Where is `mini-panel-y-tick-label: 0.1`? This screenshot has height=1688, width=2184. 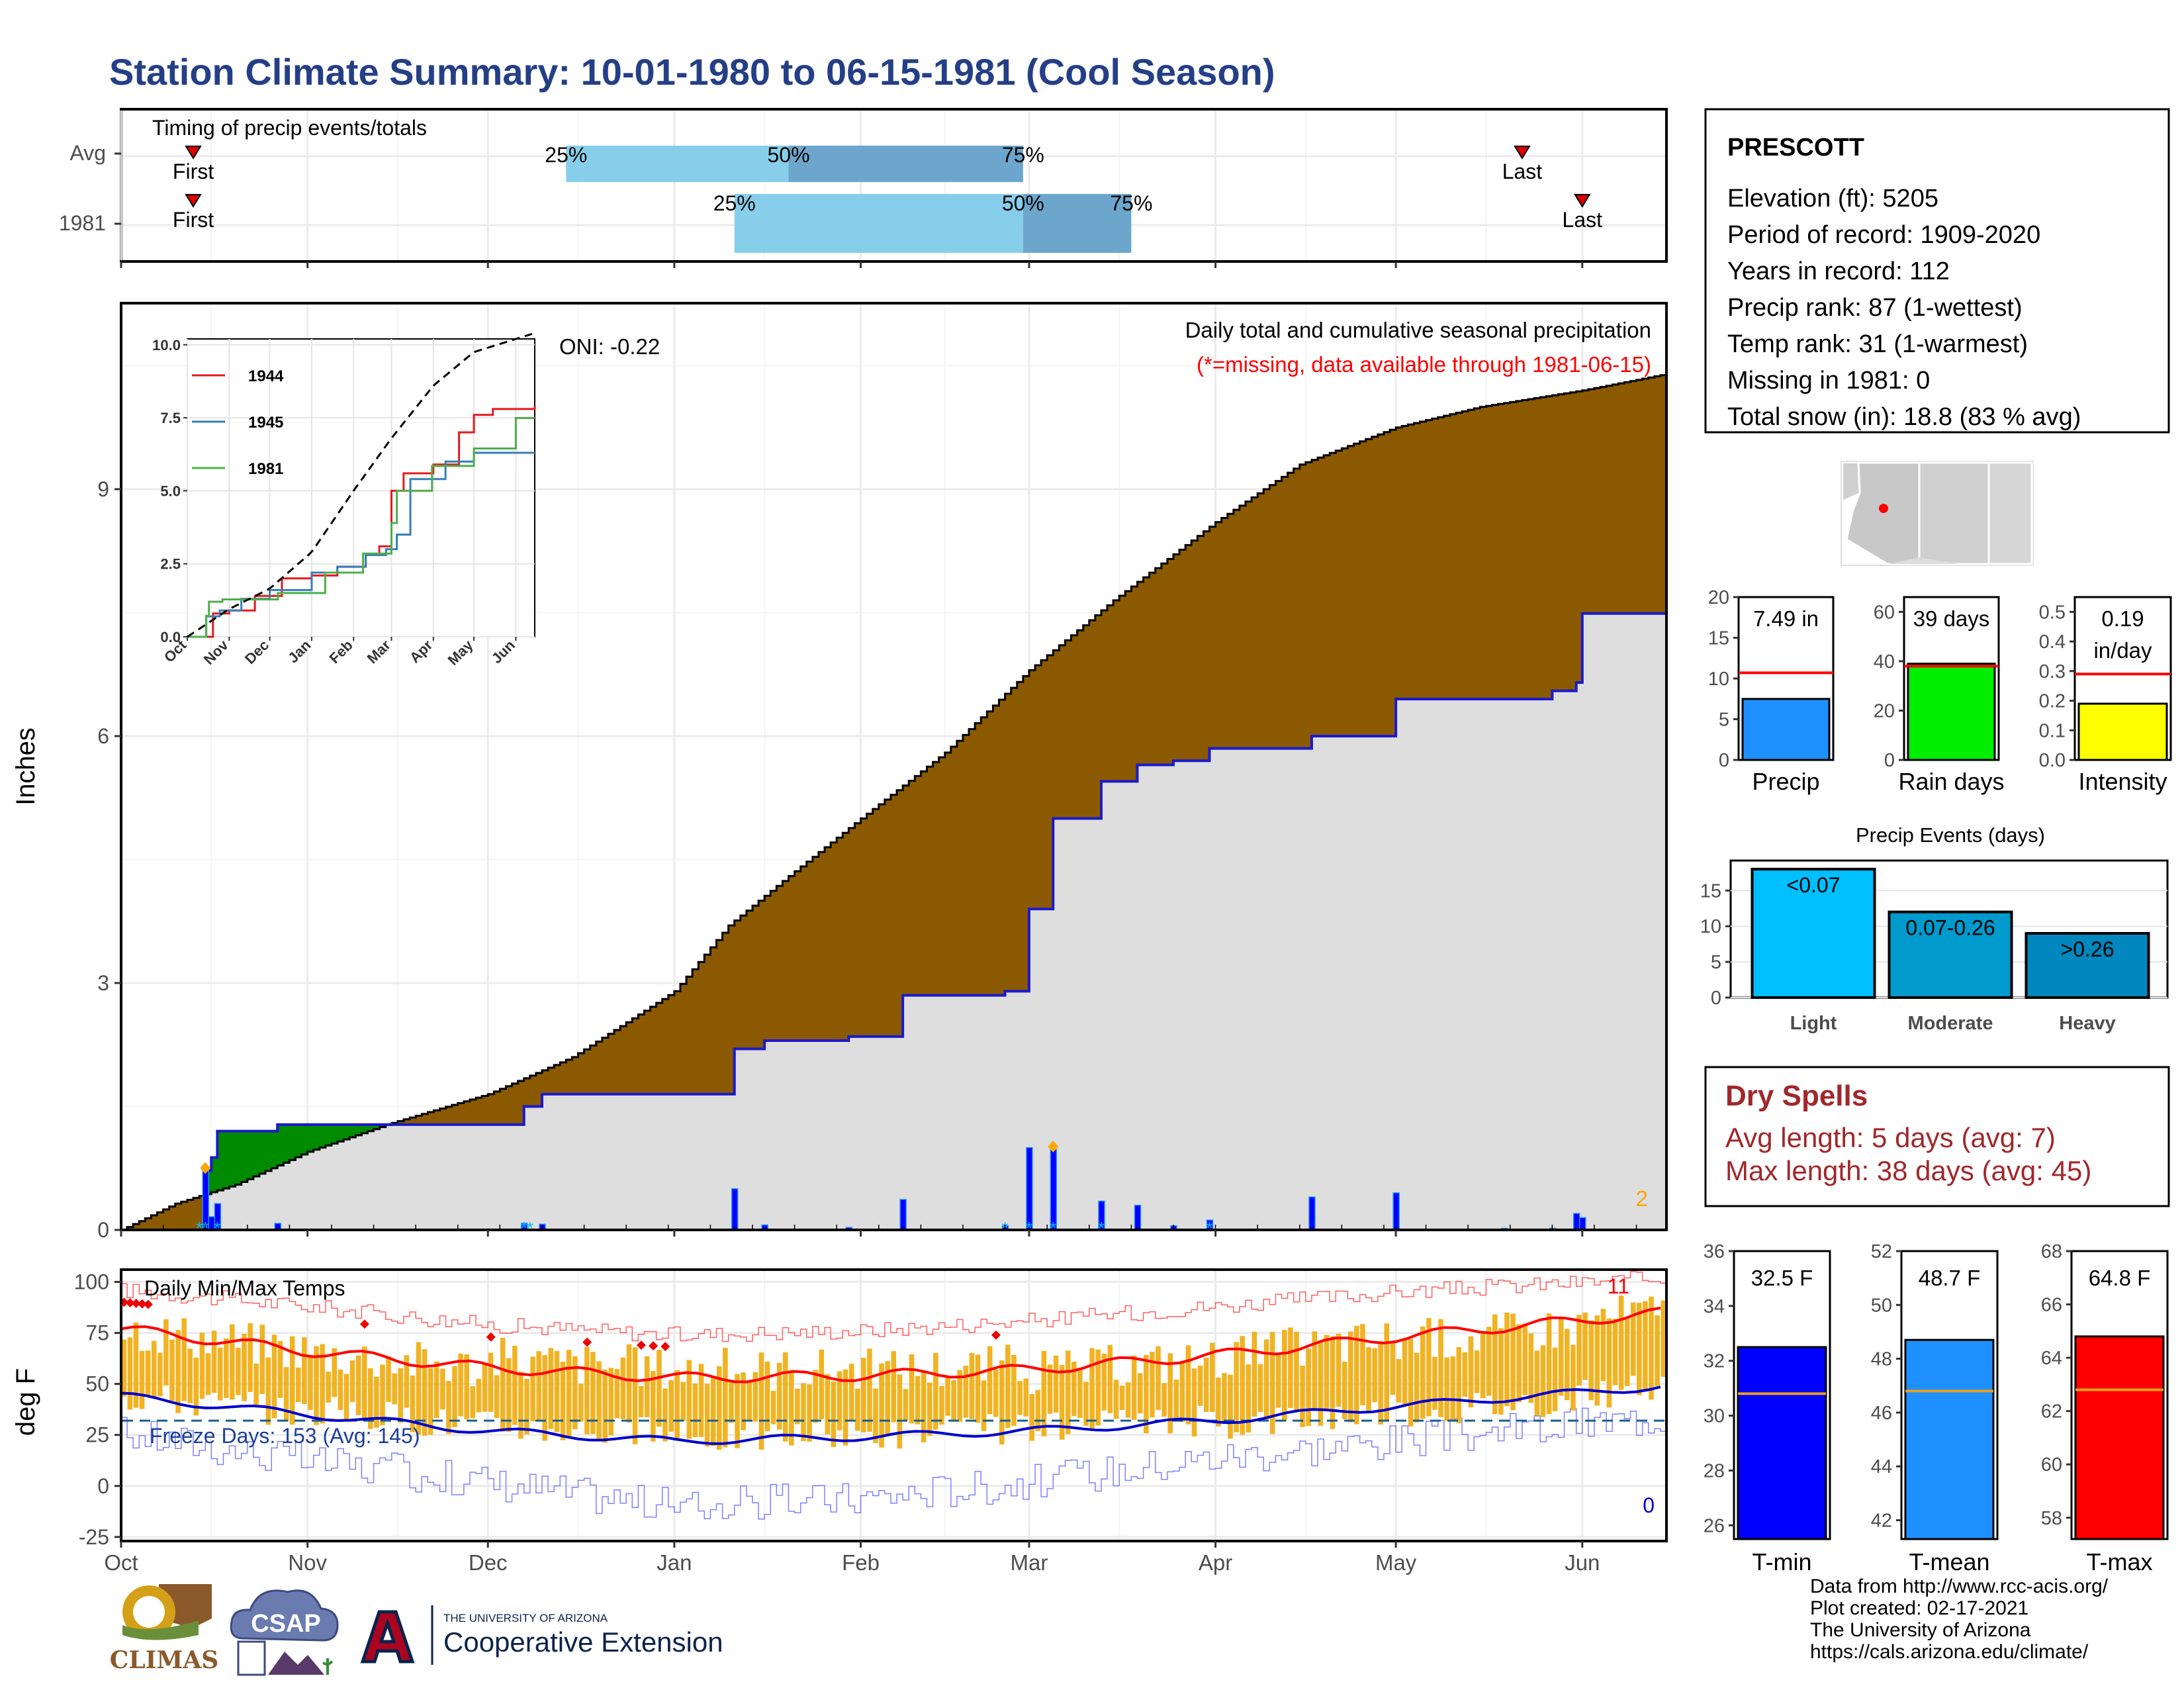 mini-panel-y-tick-label: 0.1 is located at coordinates (2052, 730).